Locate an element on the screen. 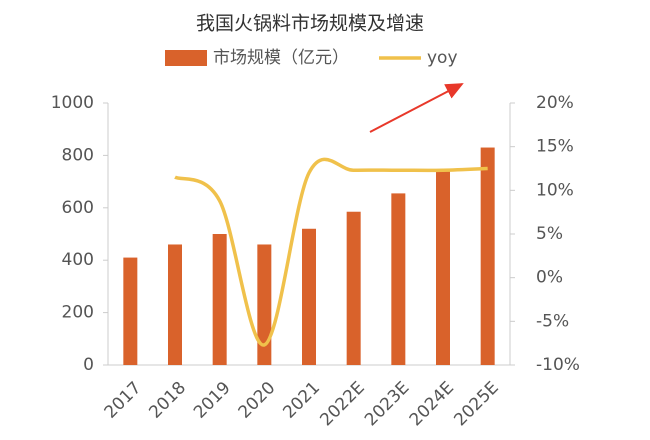 This screenshot has width=650, height=440. legend-label: 市场规模（亿元） is located at coordinates (281, 58).